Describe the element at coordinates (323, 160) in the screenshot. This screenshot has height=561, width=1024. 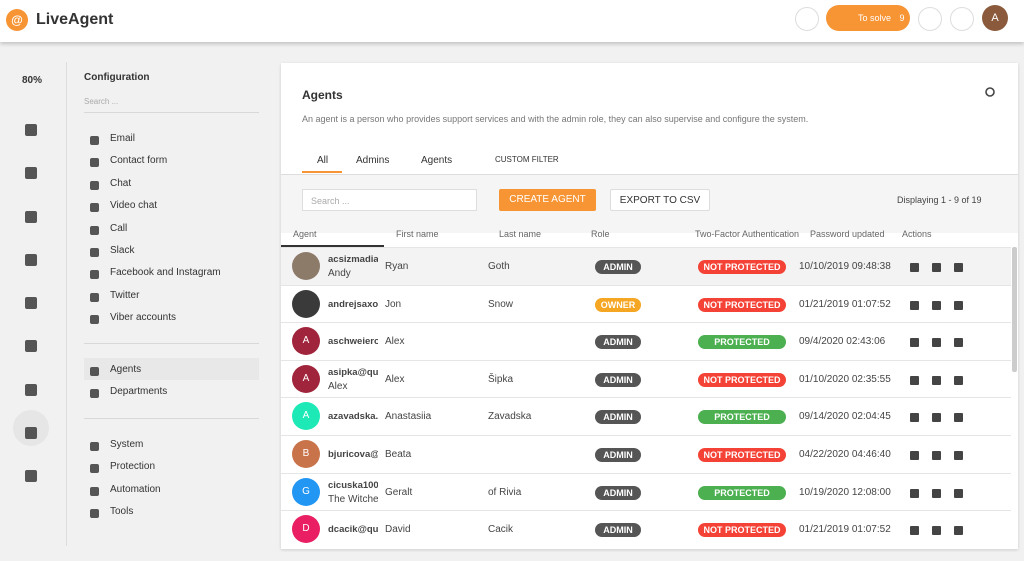
I see `tab: All` at that location.